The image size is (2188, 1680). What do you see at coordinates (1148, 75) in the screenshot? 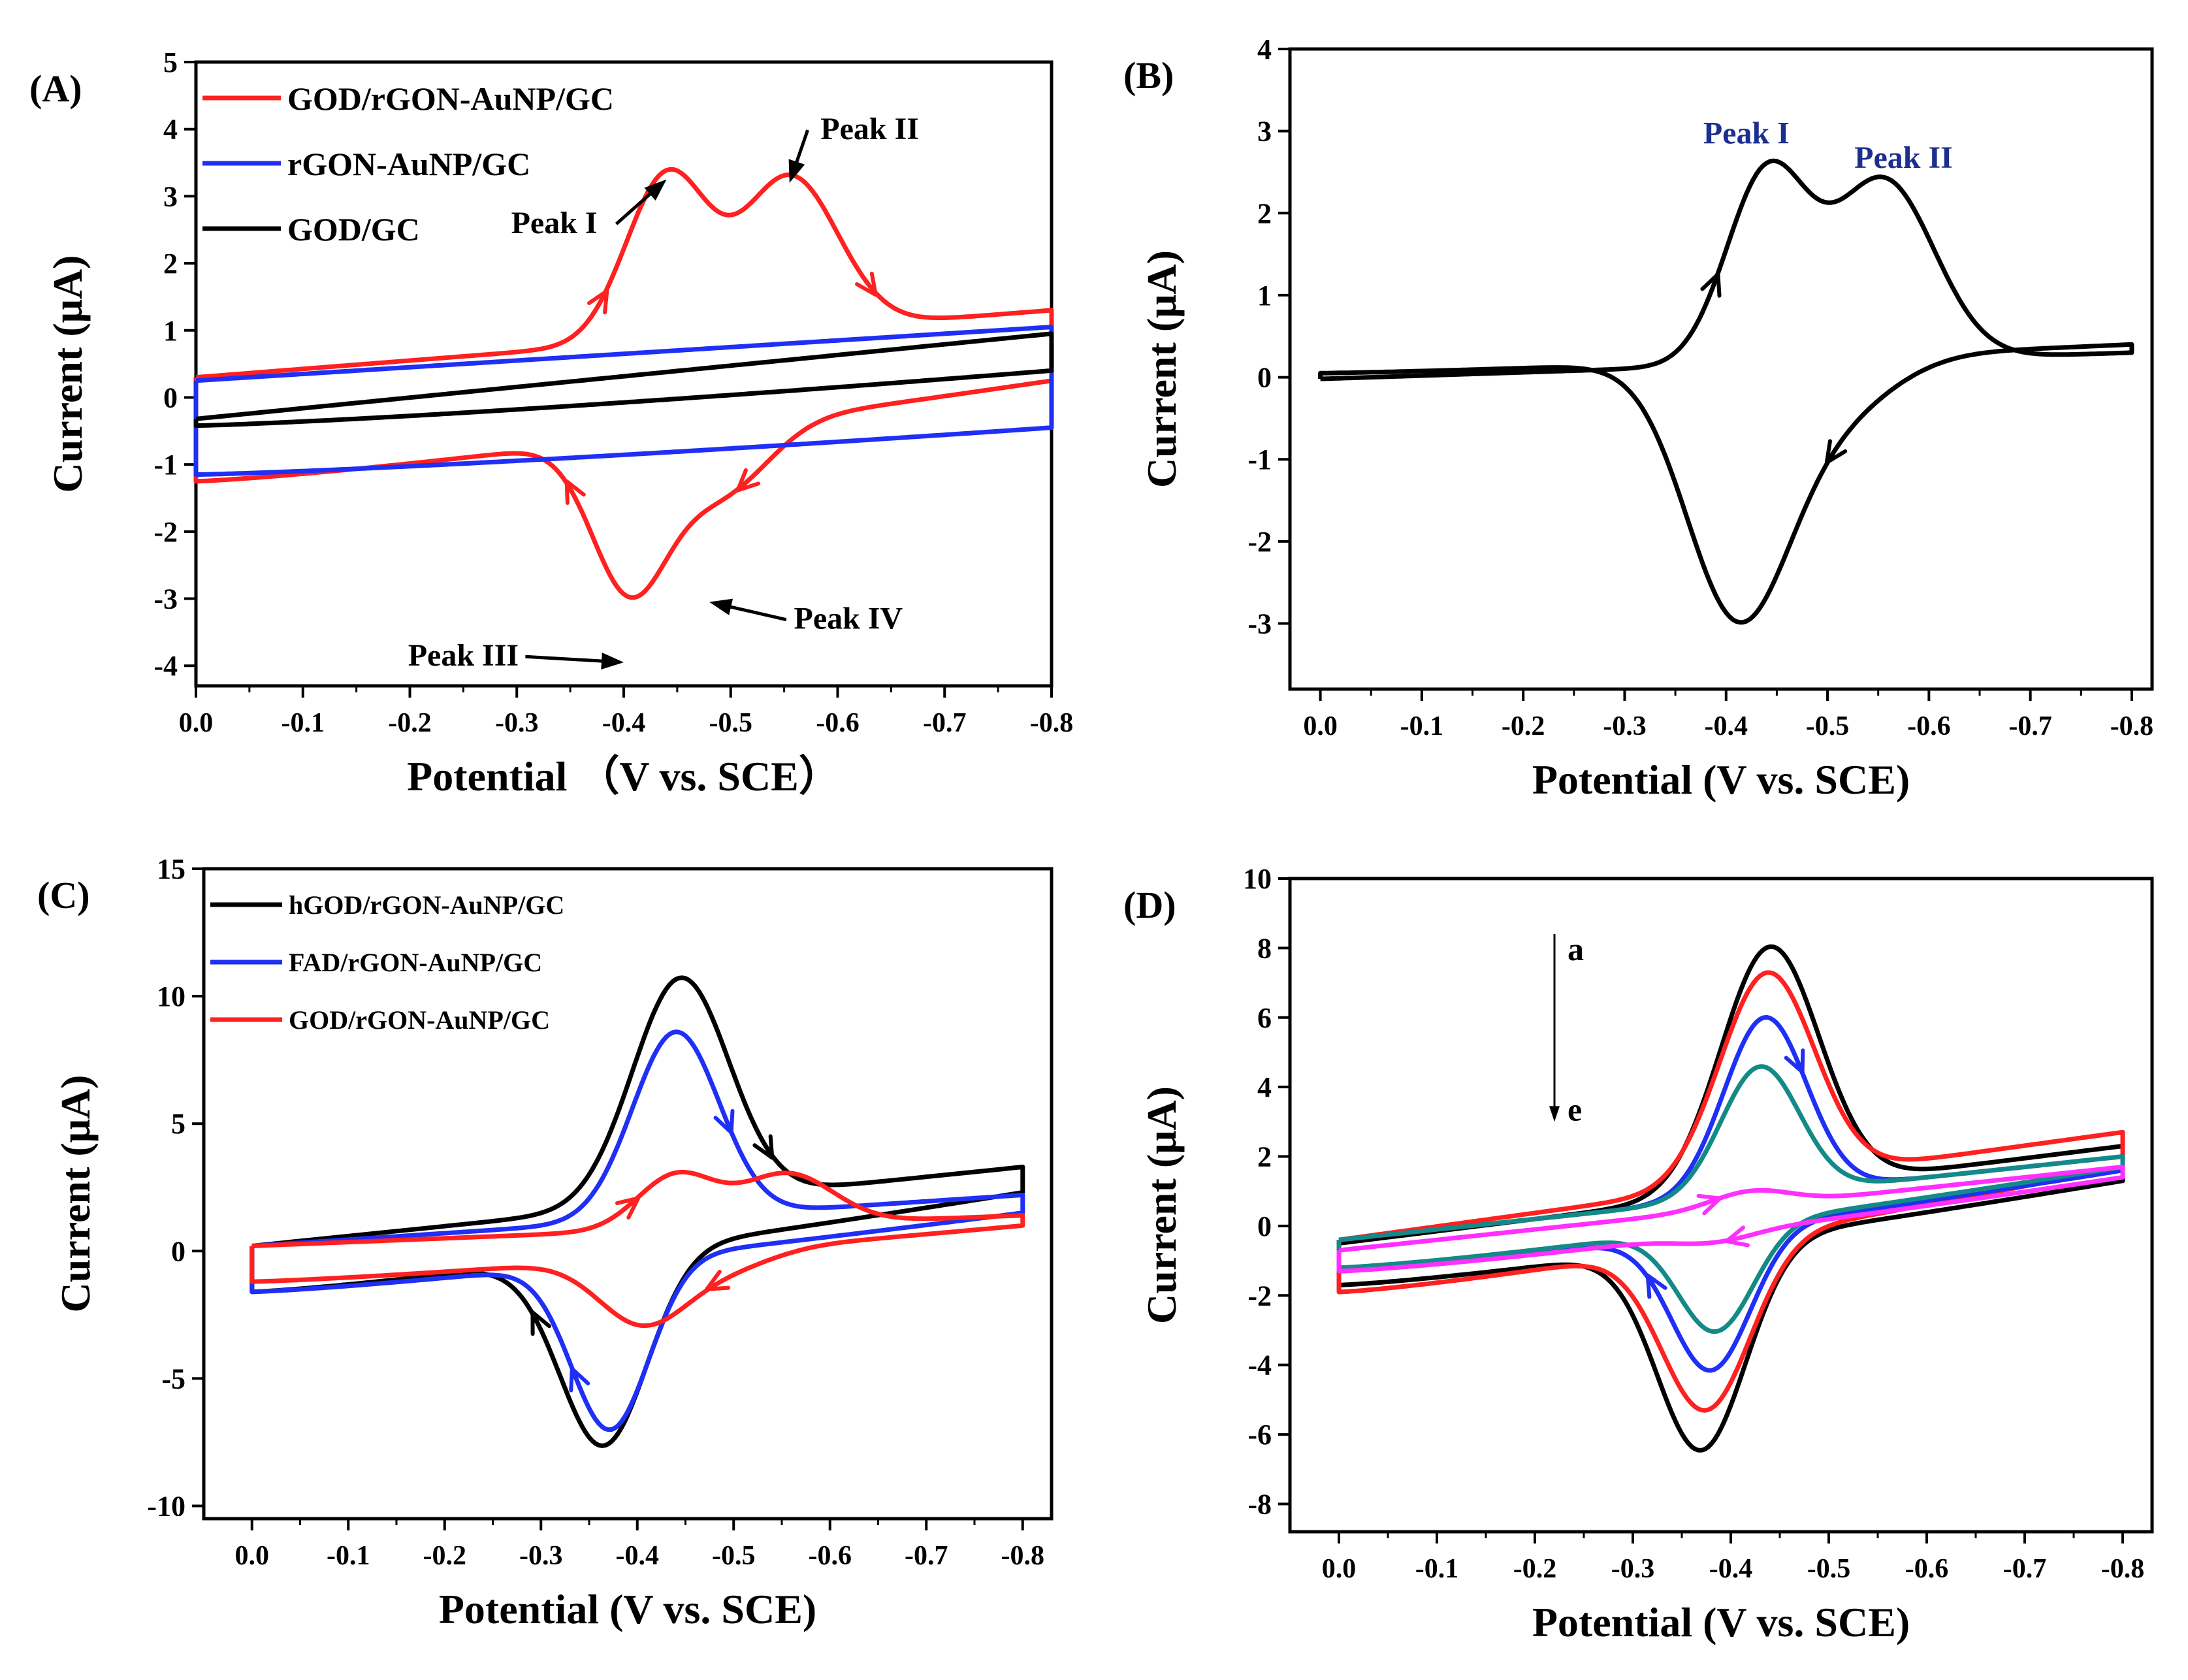
I see `panel-label: (B)` at bounding box center [1148, 75].